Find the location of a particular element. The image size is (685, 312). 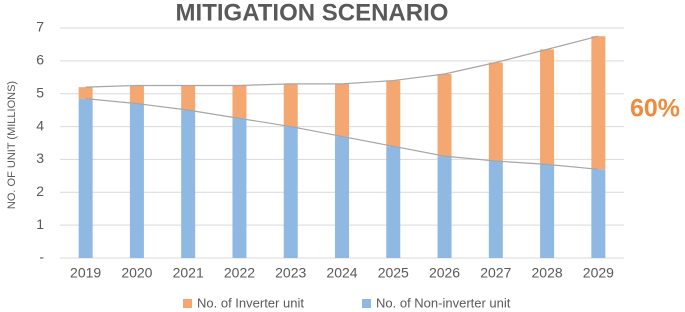

y-tick-label: 2 is located at coordinates (40, 191).